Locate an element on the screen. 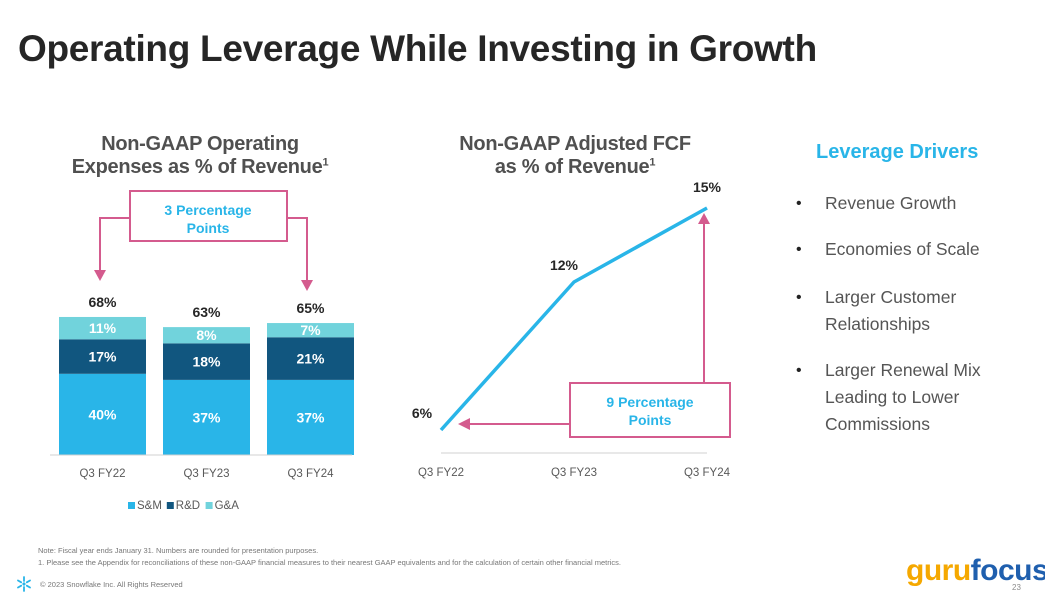 The width and height of the screenshot is (1045, 600). segment-label: 18% is located at coordinates (206, 362).